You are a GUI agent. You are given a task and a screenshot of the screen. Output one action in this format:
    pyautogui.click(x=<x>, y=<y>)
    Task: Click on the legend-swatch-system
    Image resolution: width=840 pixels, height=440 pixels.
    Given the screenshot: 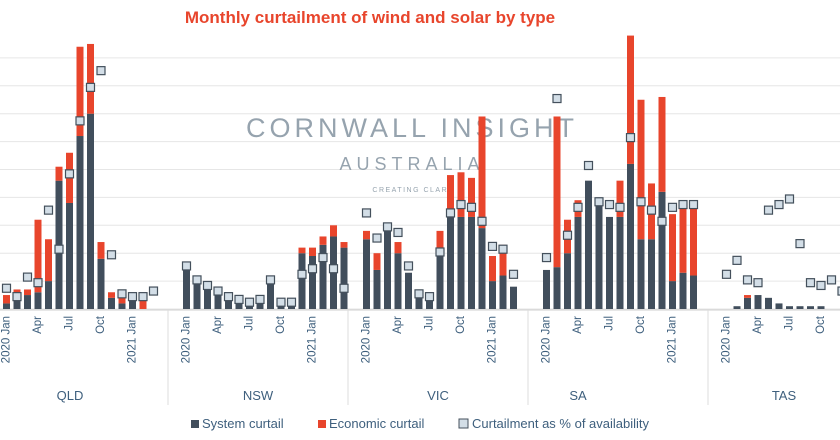 What is the action you would take?
    pyautogui.click(x=195, y=424)
    